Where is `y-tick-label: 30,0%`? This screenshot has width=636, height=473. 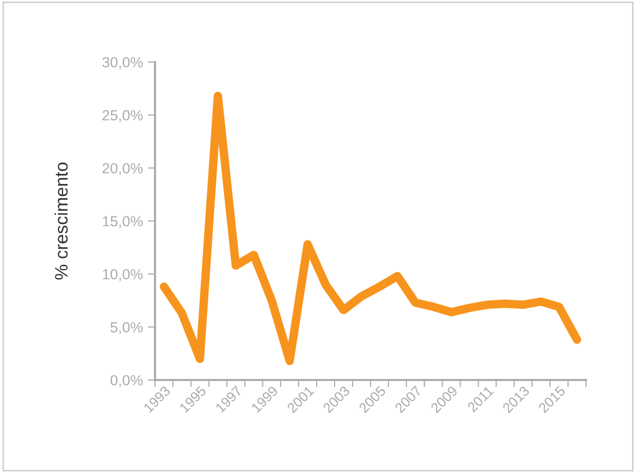 y-tick-label: 30,0% is located at coordinates (122, 63).